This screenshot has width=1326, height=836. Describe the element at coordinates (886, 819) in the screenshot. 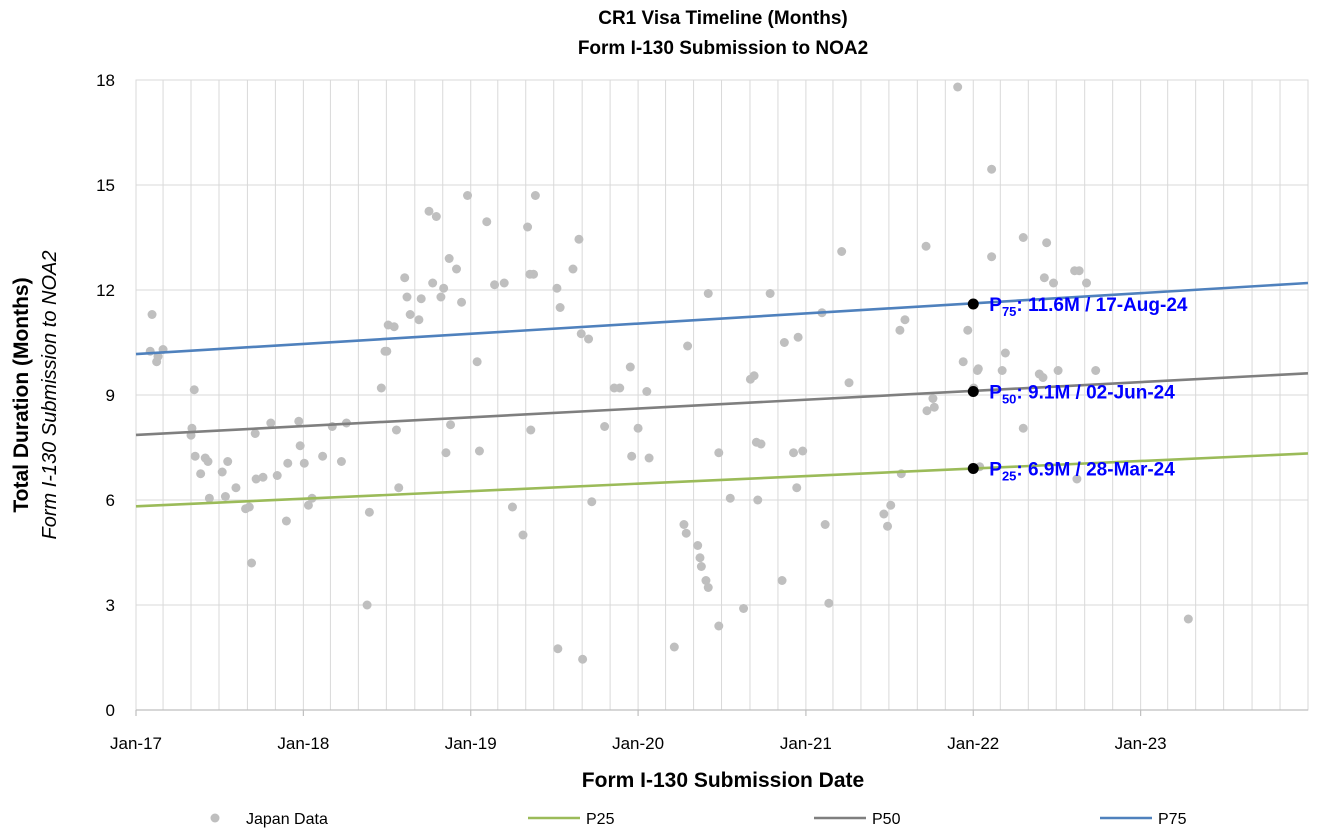

I see `legend-label: P50` at that location.